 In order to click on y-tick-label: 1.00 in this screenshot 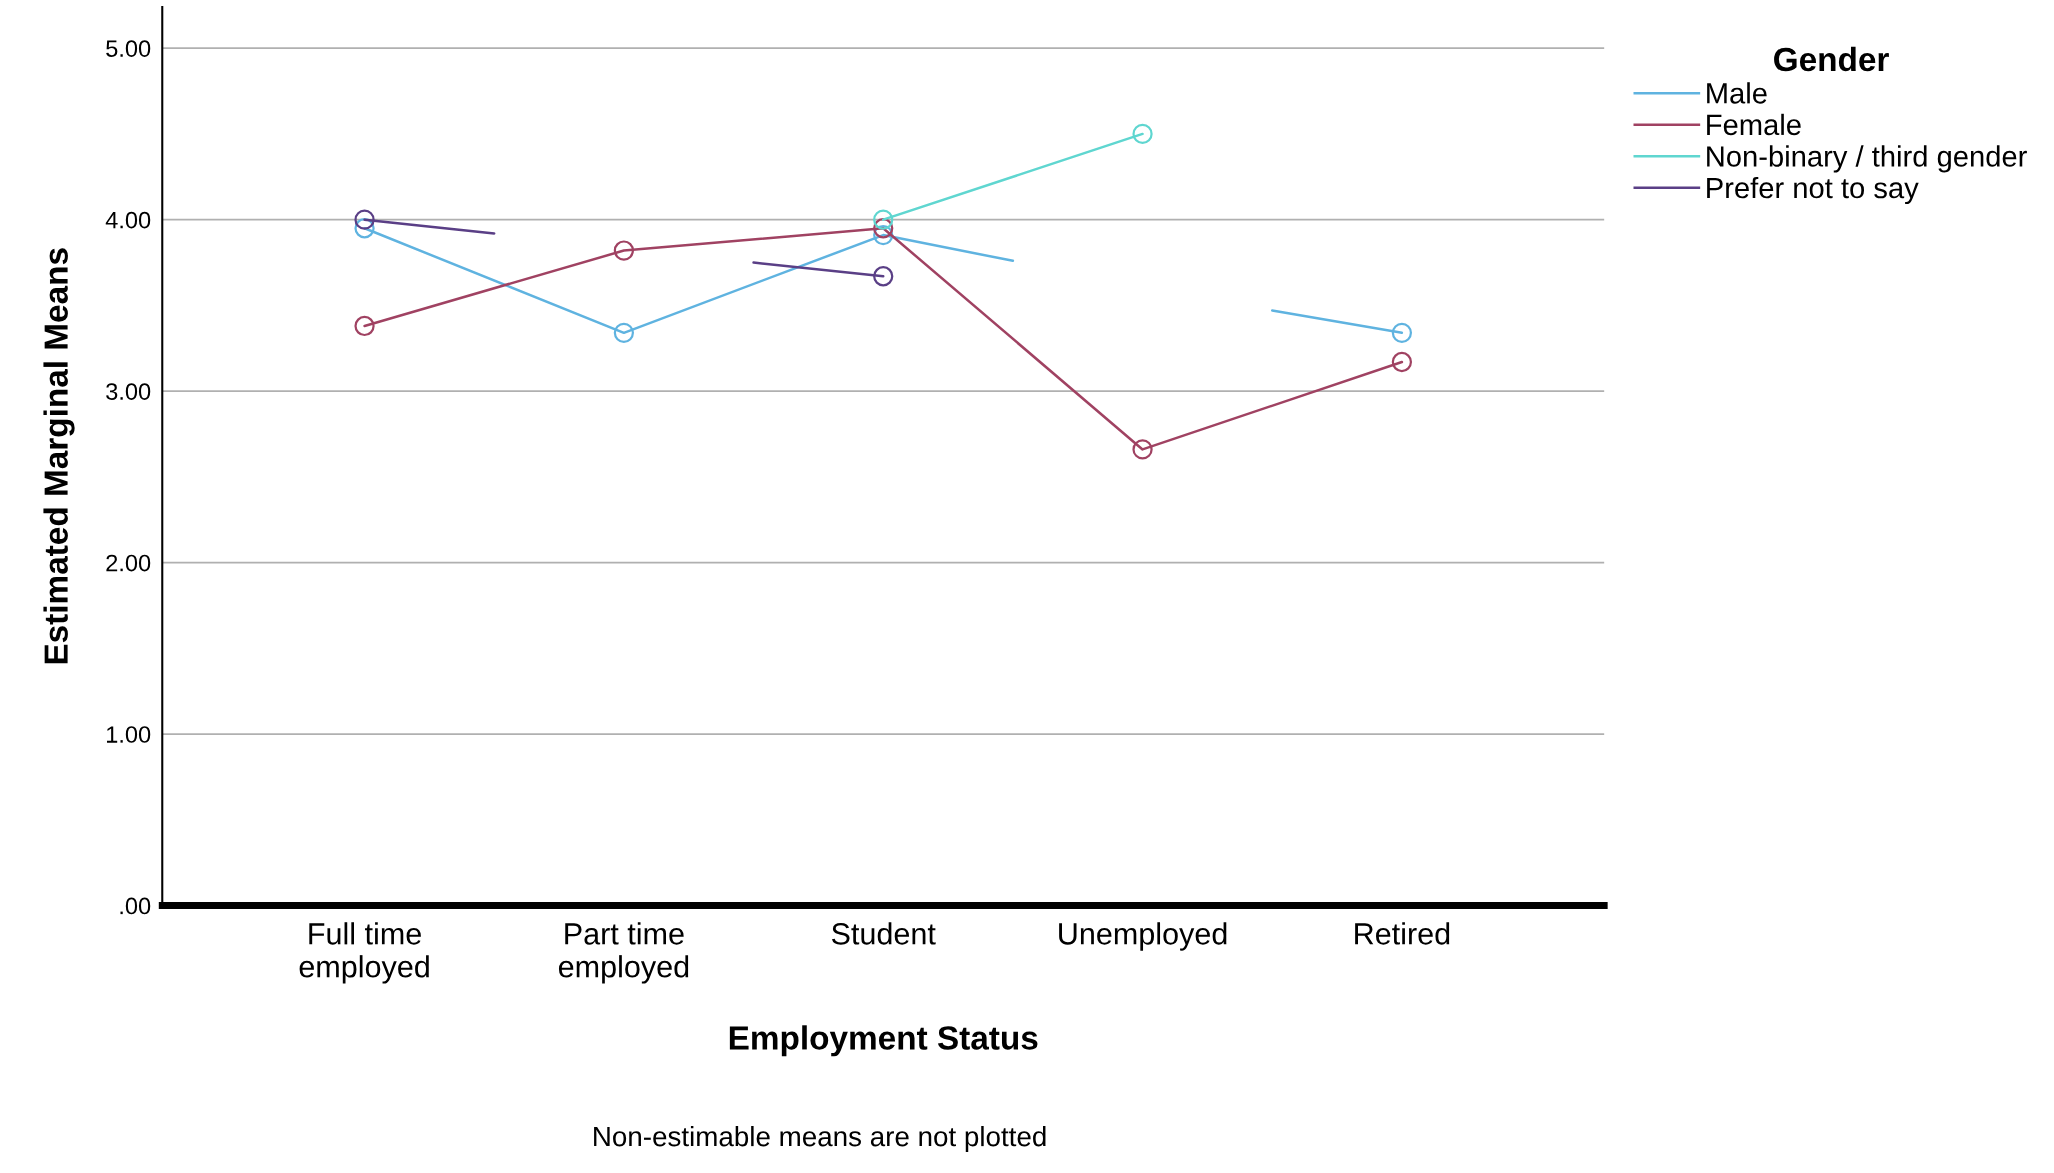, I will do `click(129, 734)`.